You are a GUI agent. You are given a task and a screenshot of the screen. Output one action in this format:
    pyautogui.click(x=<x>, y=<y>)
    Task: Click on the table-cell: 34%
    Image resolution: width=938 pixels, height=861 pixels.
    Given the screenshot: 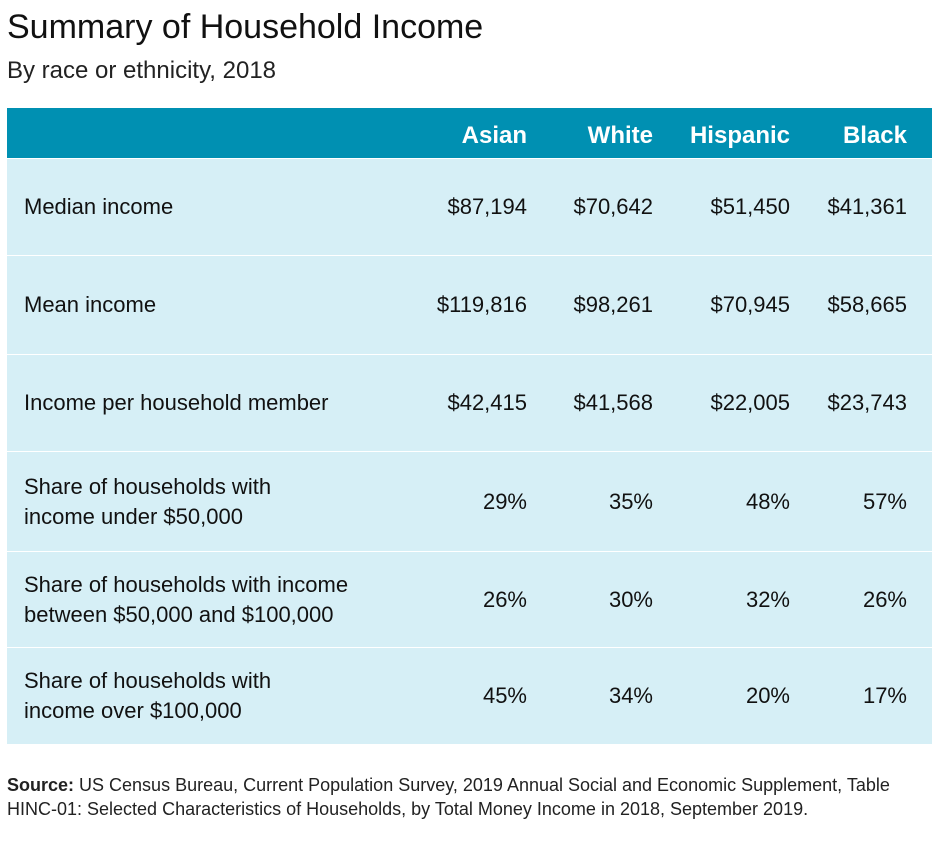 What is the action you would take?
    pyautogui.click(x=630, y=695)
    